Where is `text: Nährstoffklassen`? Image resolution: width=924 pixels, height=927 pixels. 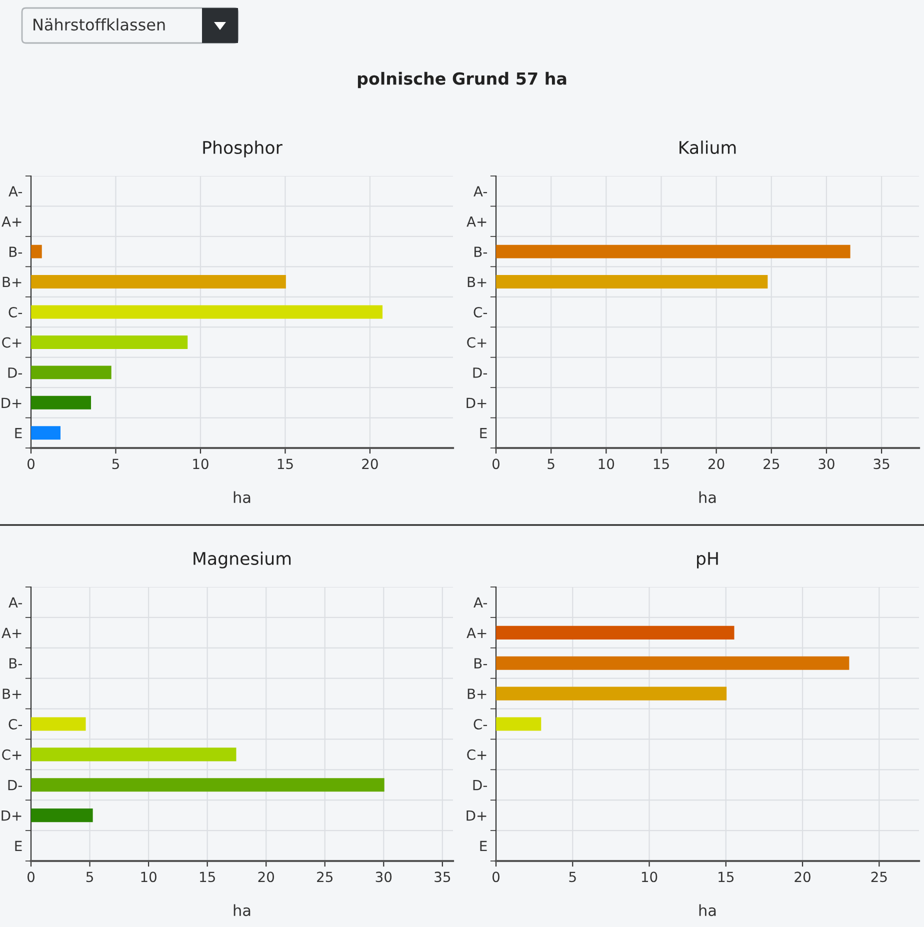
text: Nährstoffklassen is located at coordinates (99, 24).